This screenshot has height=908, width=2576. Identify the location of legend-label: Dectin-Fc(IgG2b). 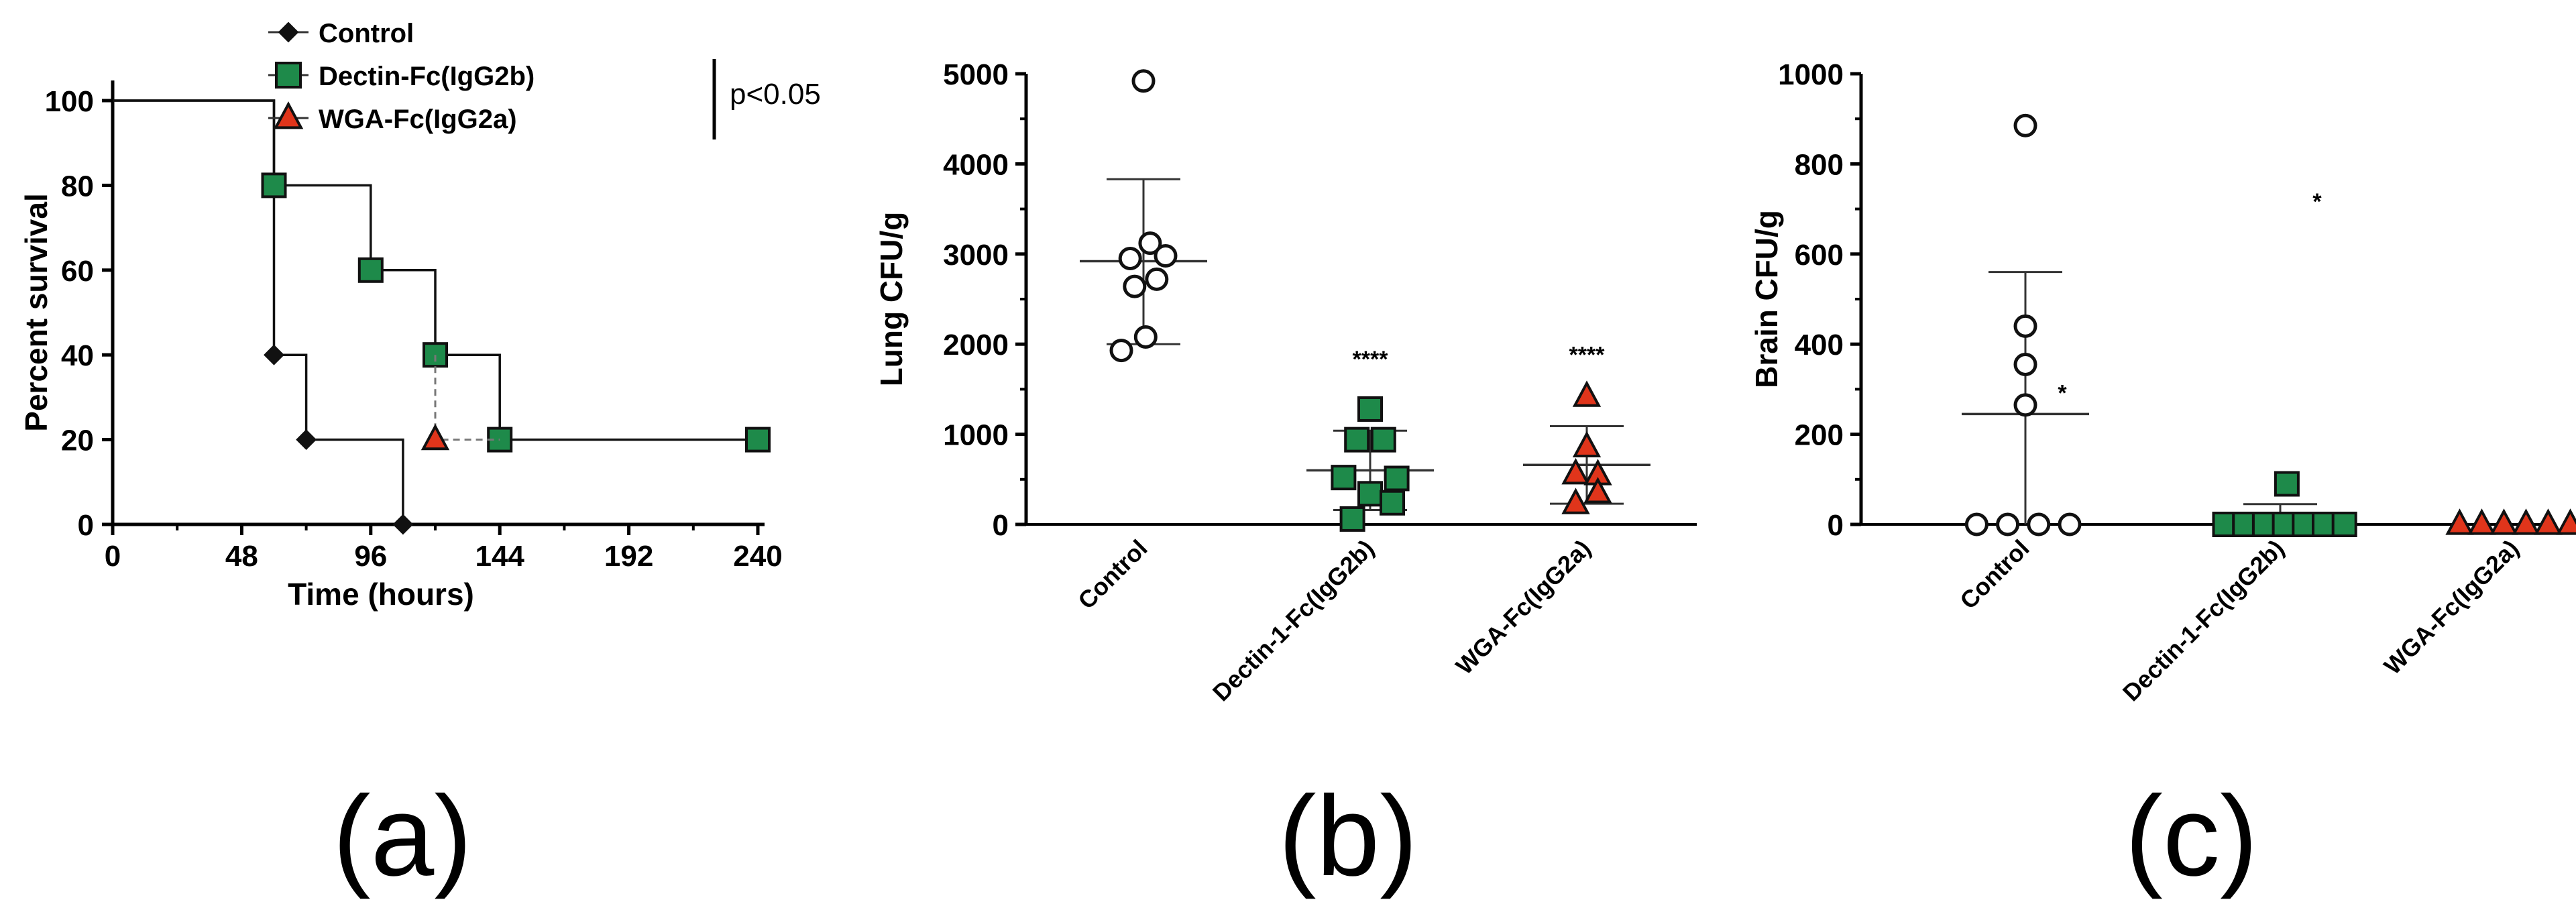
(427, 76).